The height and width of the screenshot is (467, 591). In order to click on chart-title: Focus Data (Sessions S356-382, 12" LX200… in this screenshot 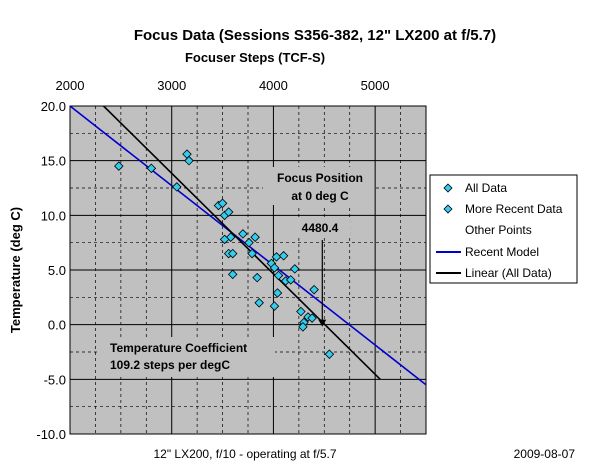, I will do `click(315, 35)`.